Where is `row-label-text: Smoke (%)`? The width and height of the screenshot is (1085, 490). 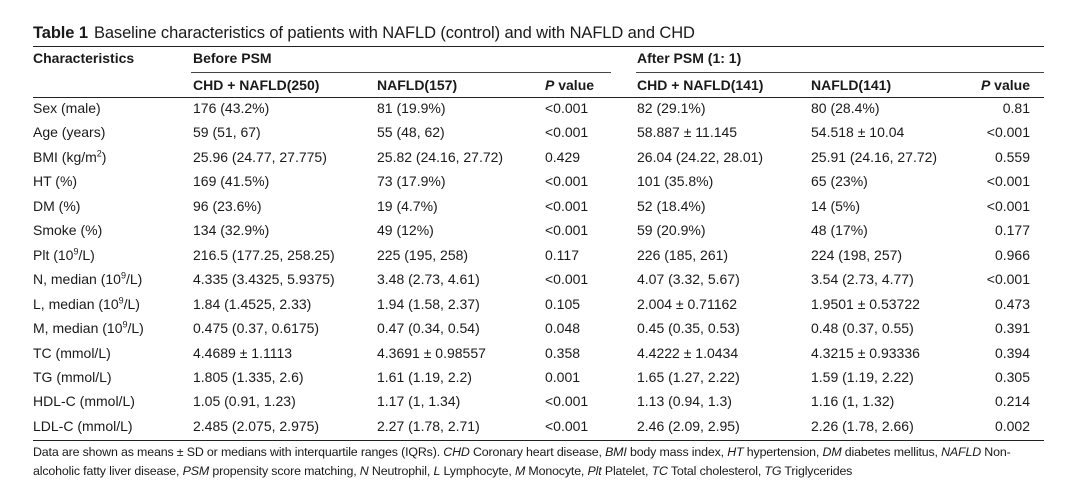
row-label-text: Smoke (%) is located at coordinates (68, 230).